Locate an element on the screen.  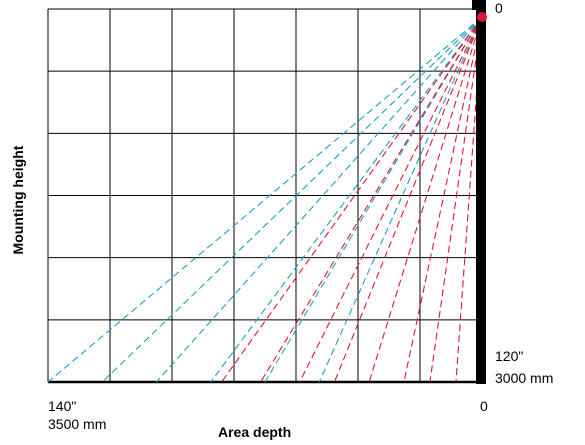
x-axis-label: Area depth is located at coordinates (255, 432).